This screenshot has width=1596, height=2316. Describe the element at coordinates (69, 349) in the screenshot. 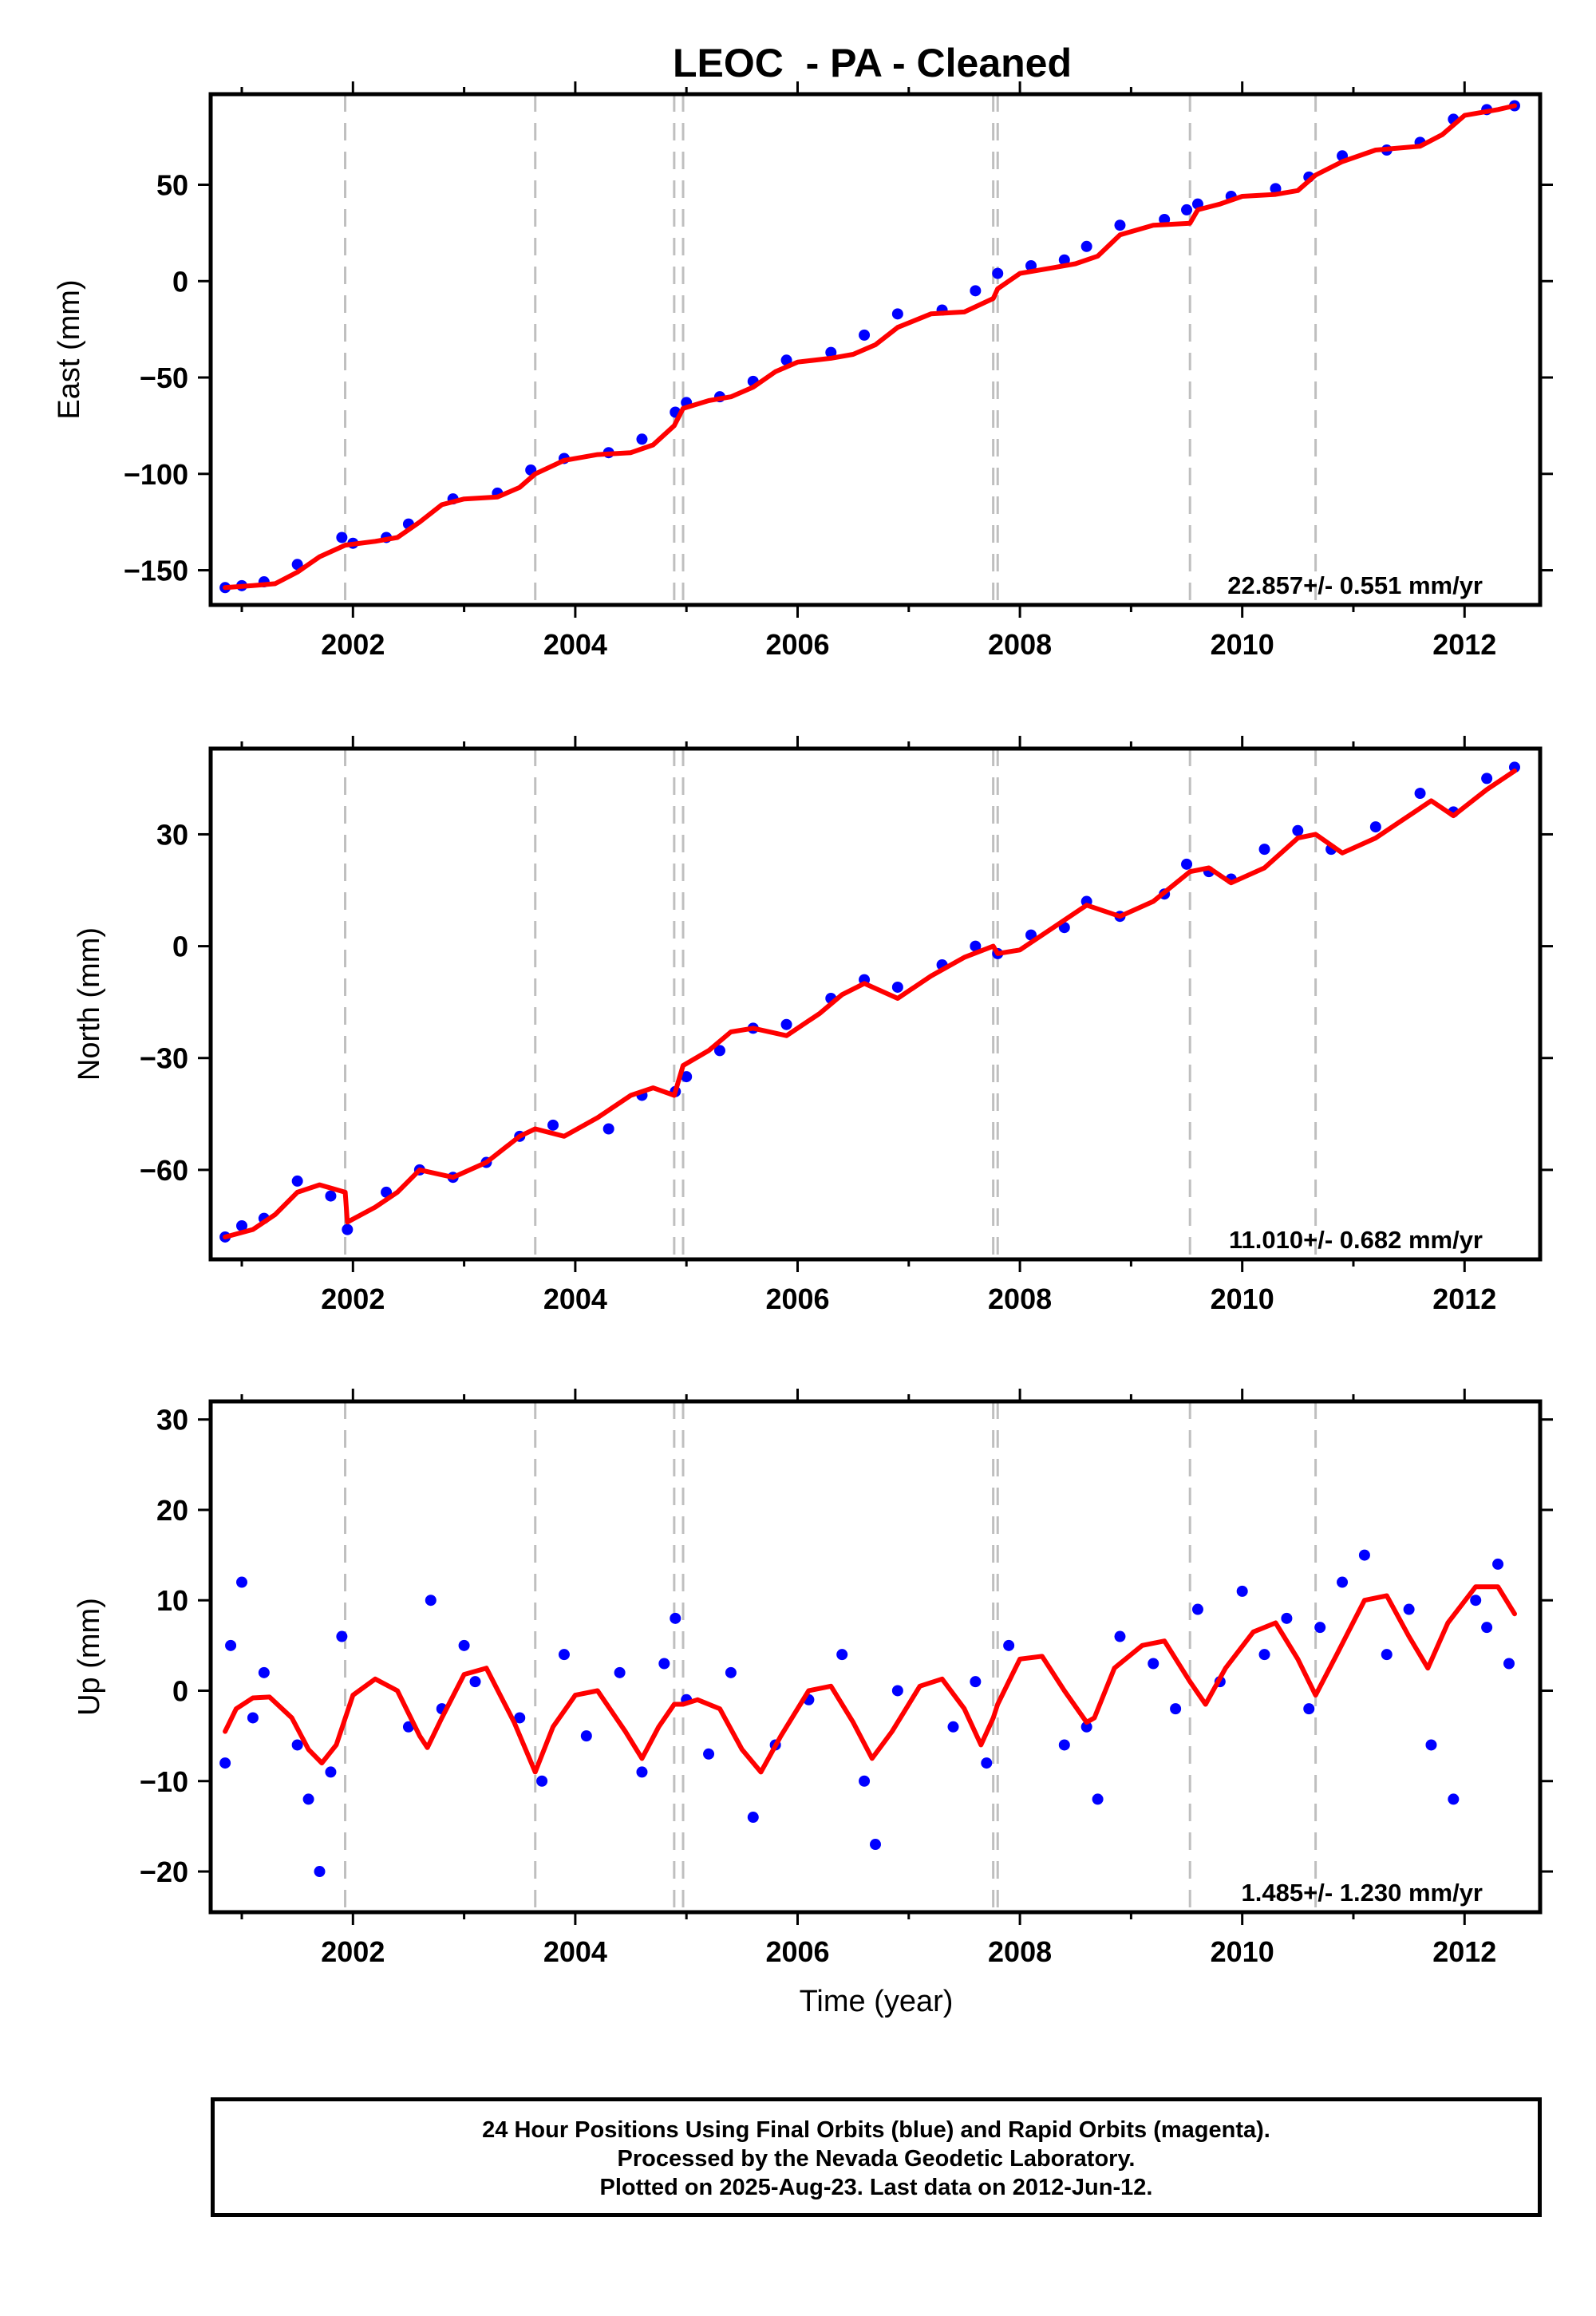

I see `y-axis-label: East (mm)` at that location.